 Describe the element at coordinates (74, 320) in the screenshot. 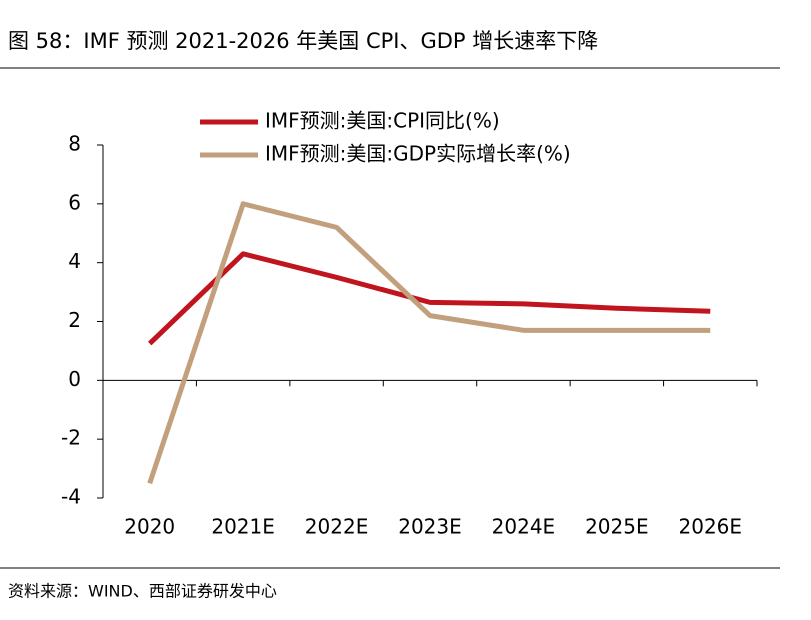

I see `y-tick-label: 2` at that location.